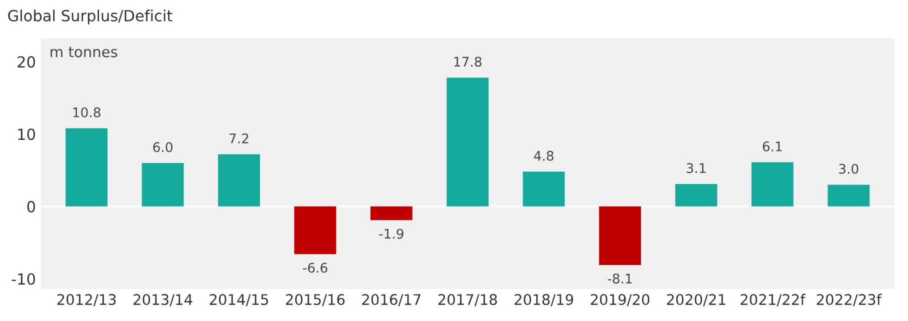 The width and height of the screenshot is (908, 321). Describe the element at coordinates (315, 267) in the screenshot. I see `data-label: -6.6` at that location.